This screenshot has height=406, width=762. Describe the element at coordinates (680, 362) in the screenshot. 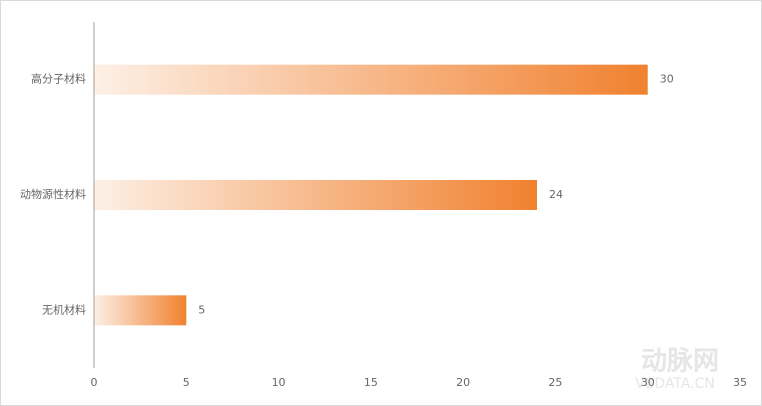

I see `watermark: 动脉网` at that location.